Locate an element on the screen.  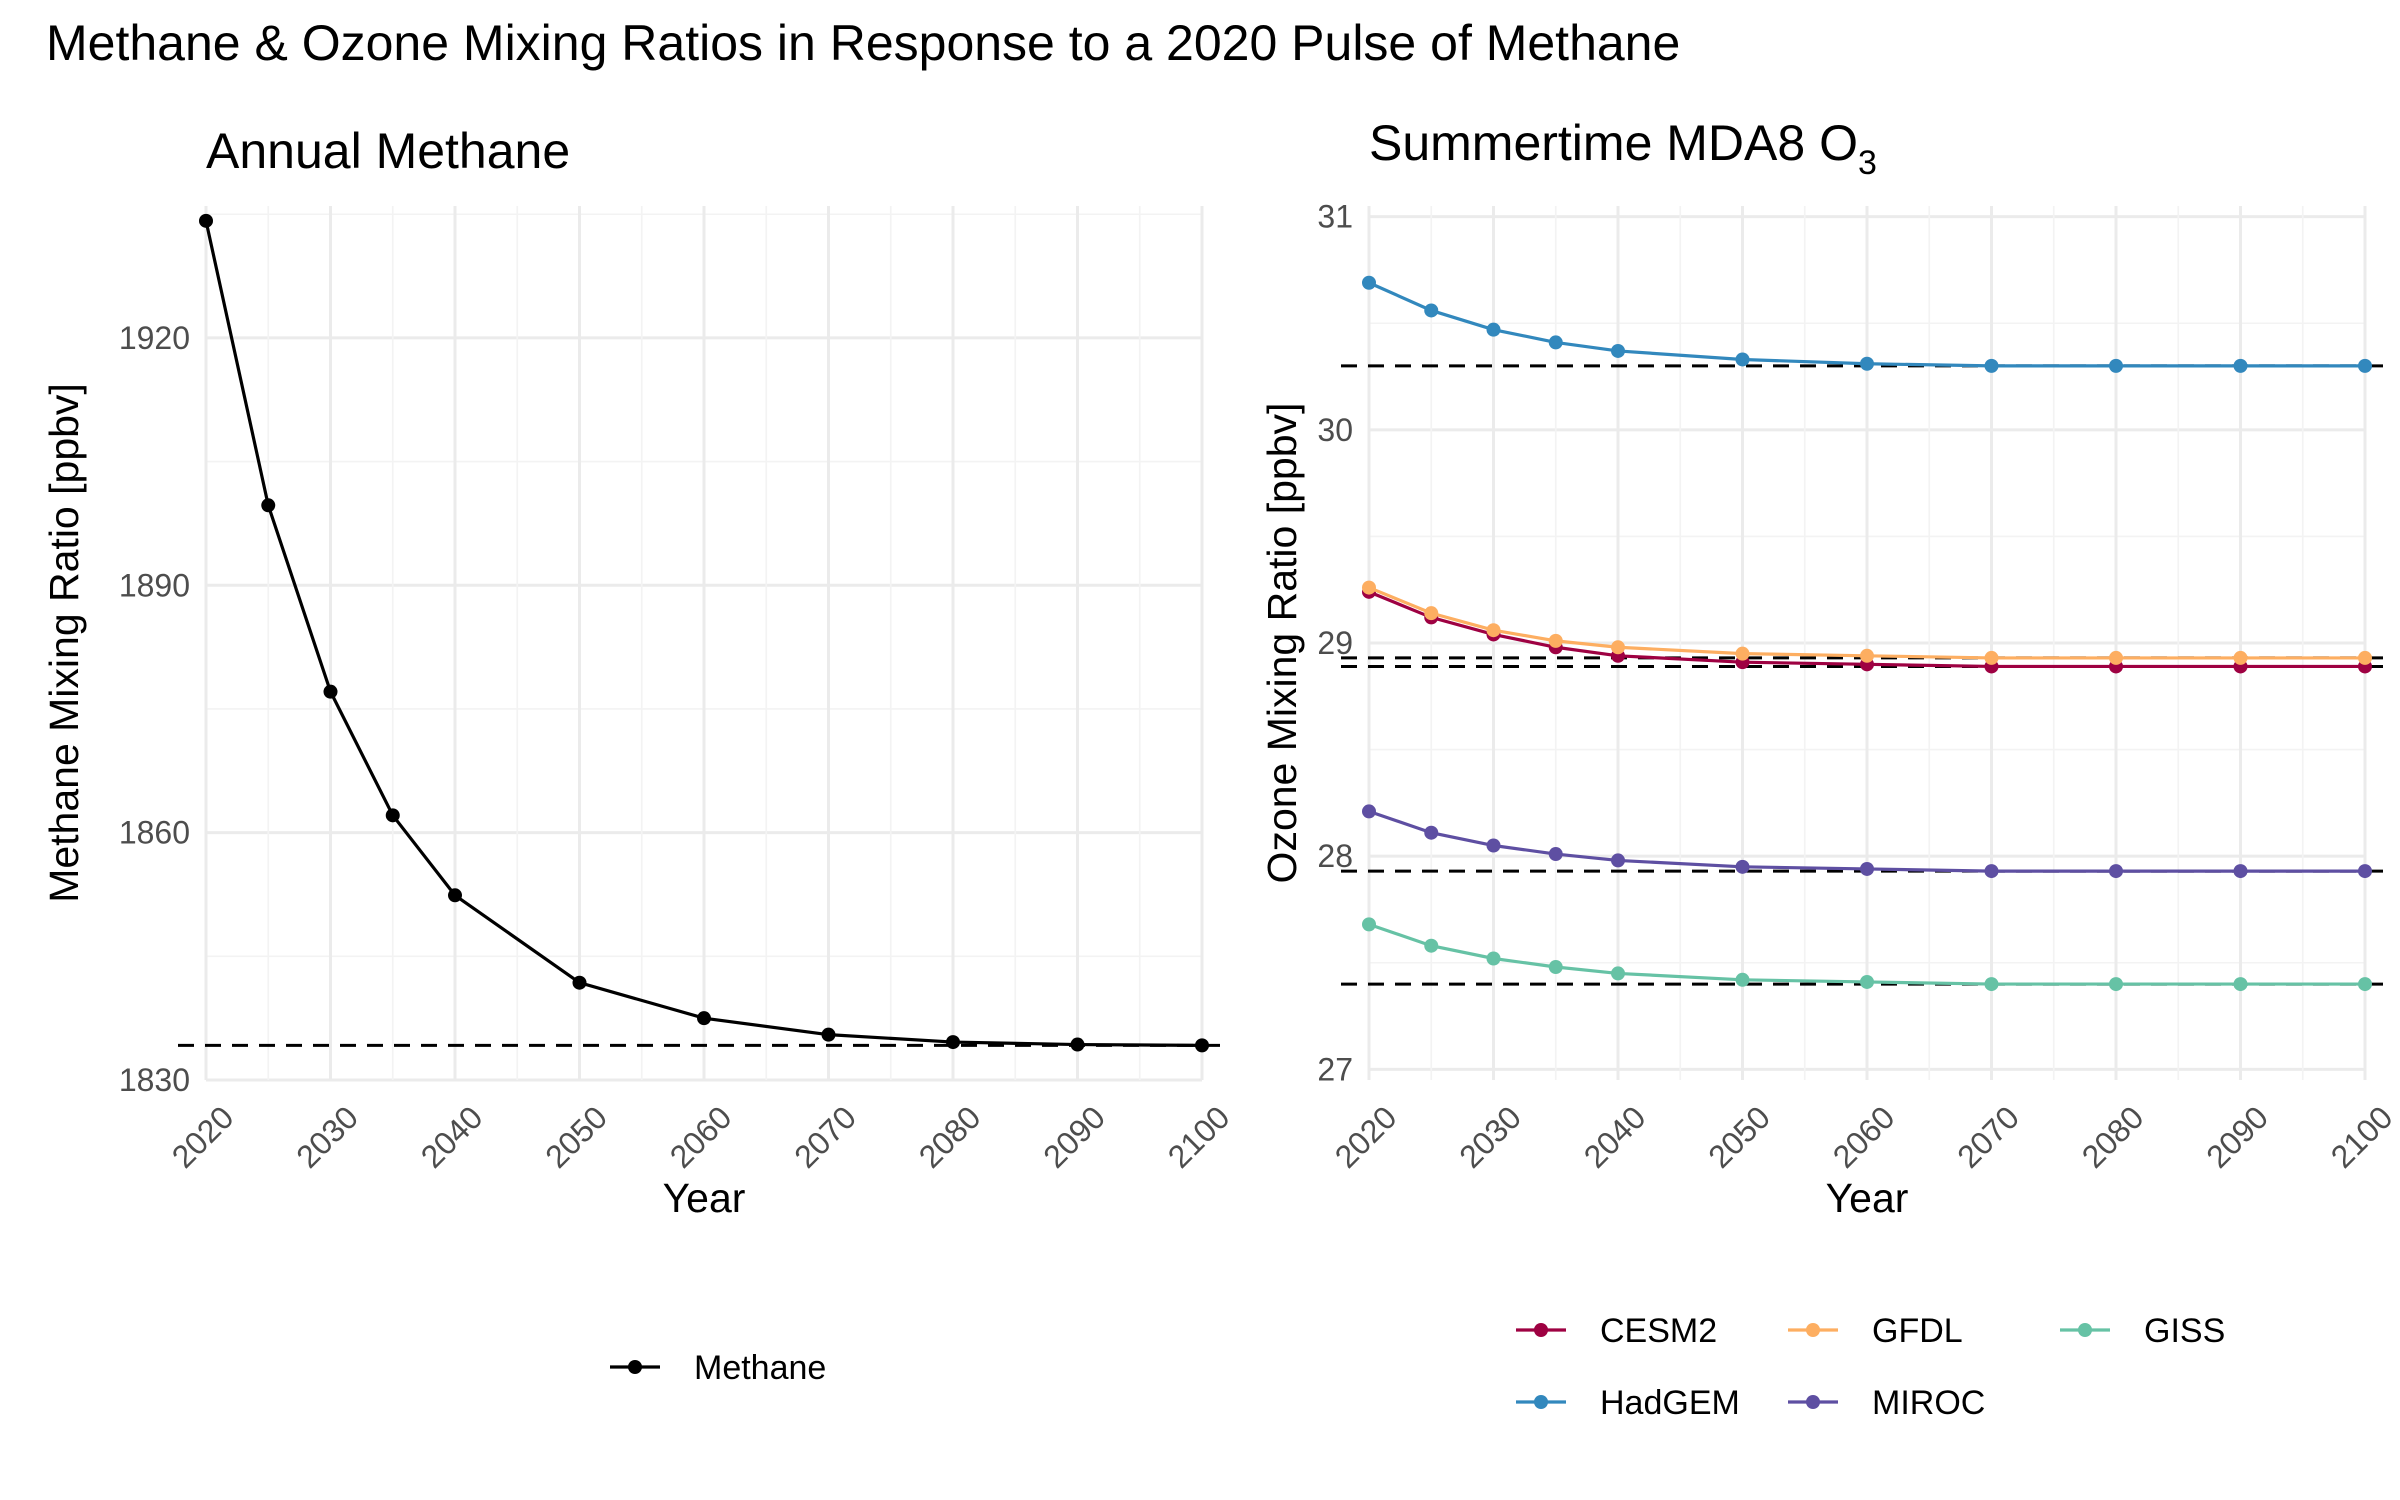
legend: Methane is located at coordinates (718, 1368).